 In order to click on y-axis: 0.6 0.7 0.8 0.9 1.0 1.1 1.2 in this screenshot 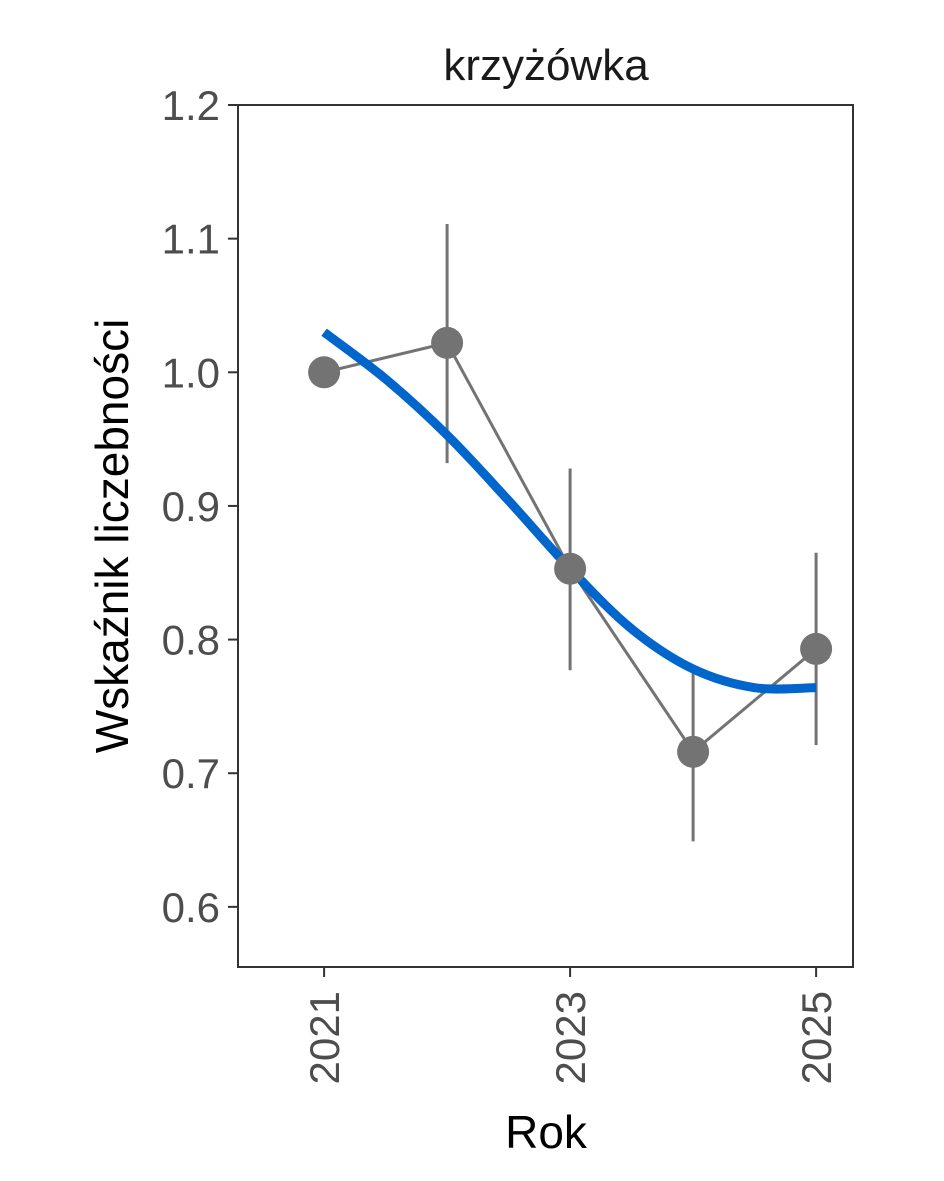, I will do `click(200, 506)`.